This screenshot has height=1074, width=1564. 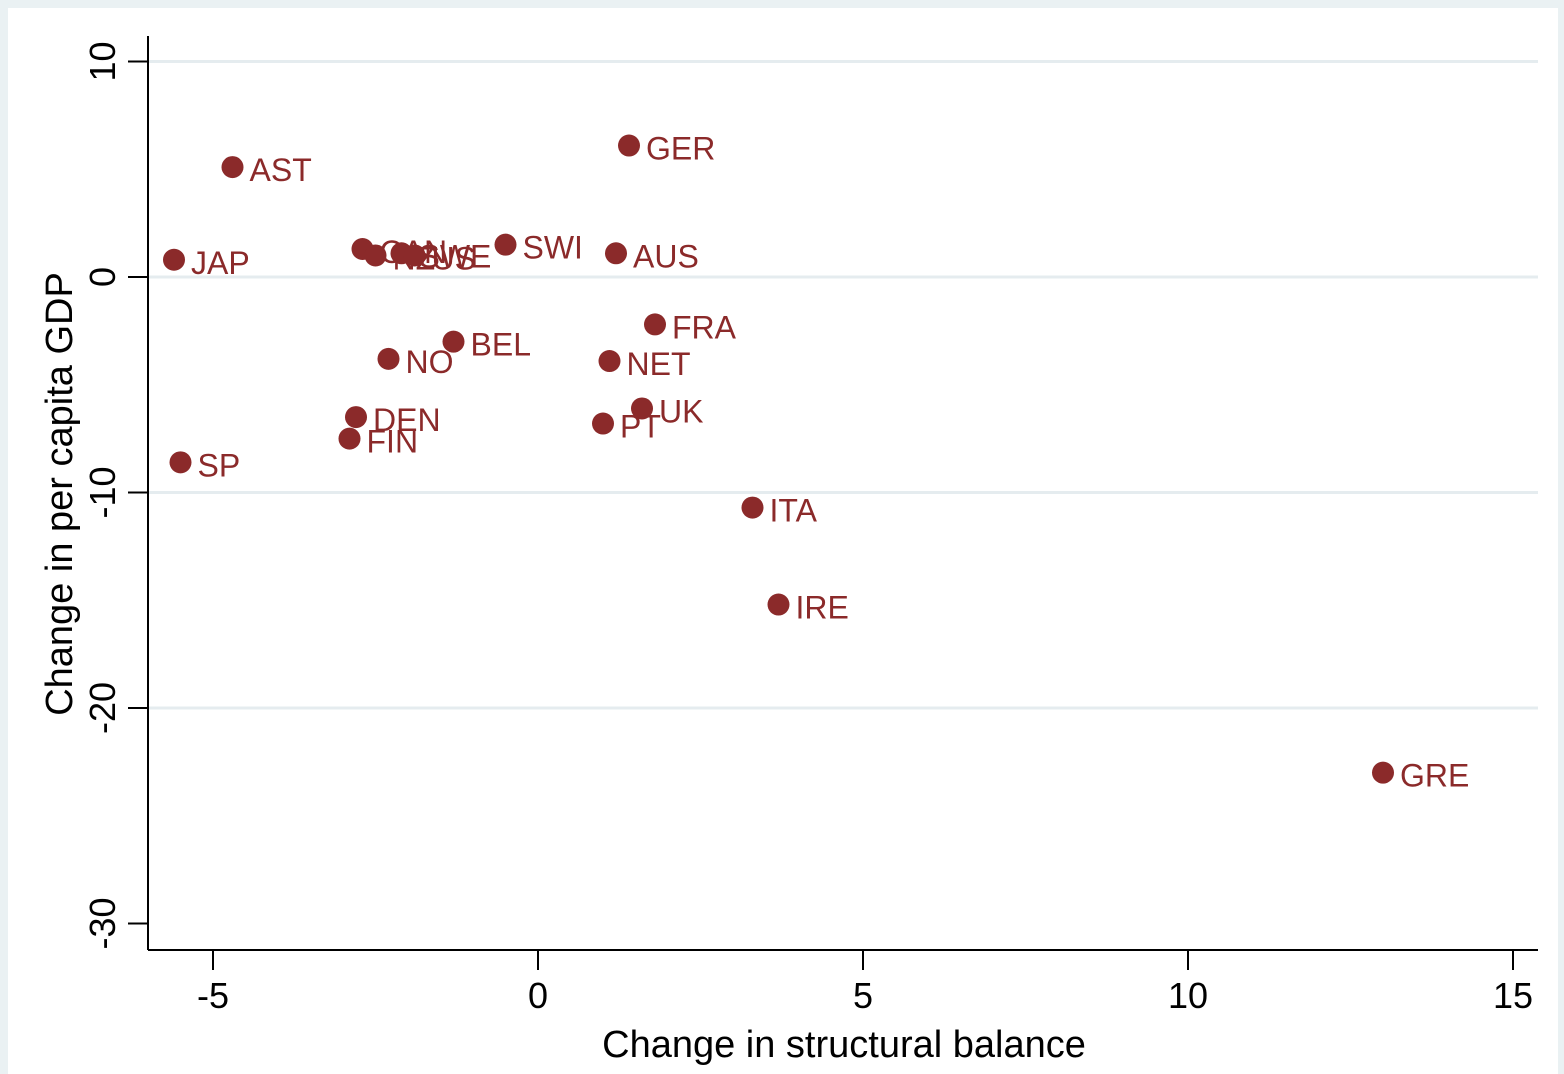 What do you see at coordinates (863, 995) in the screenshot?
I see `x-tick-label: 5` at bounding box center [863, 995].